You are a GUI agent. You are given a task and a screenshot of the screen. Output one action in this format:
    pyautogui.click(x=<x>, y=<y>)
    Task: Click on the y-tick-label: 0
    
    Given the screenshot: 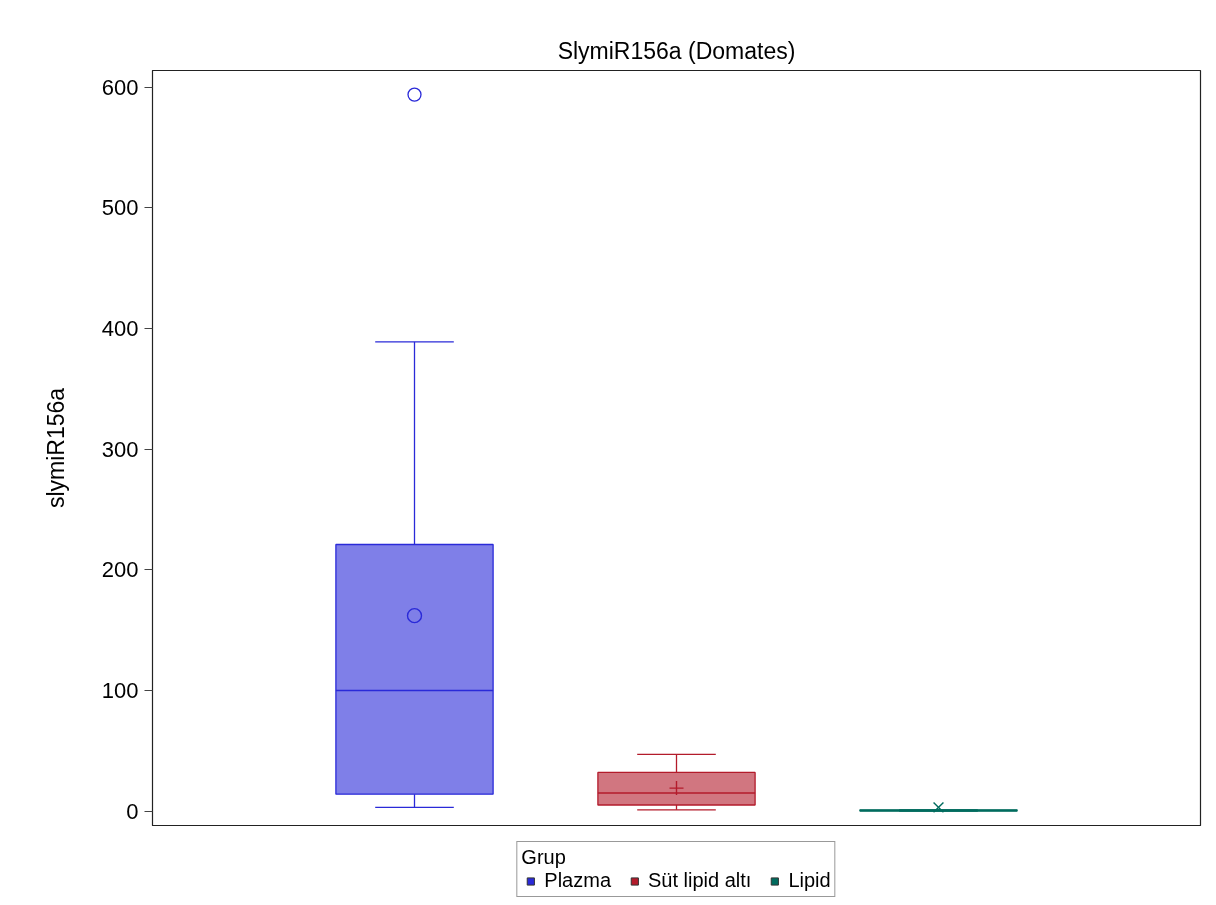 What is the action you would take?
    pyautogui.click(x=132, y=811)
    